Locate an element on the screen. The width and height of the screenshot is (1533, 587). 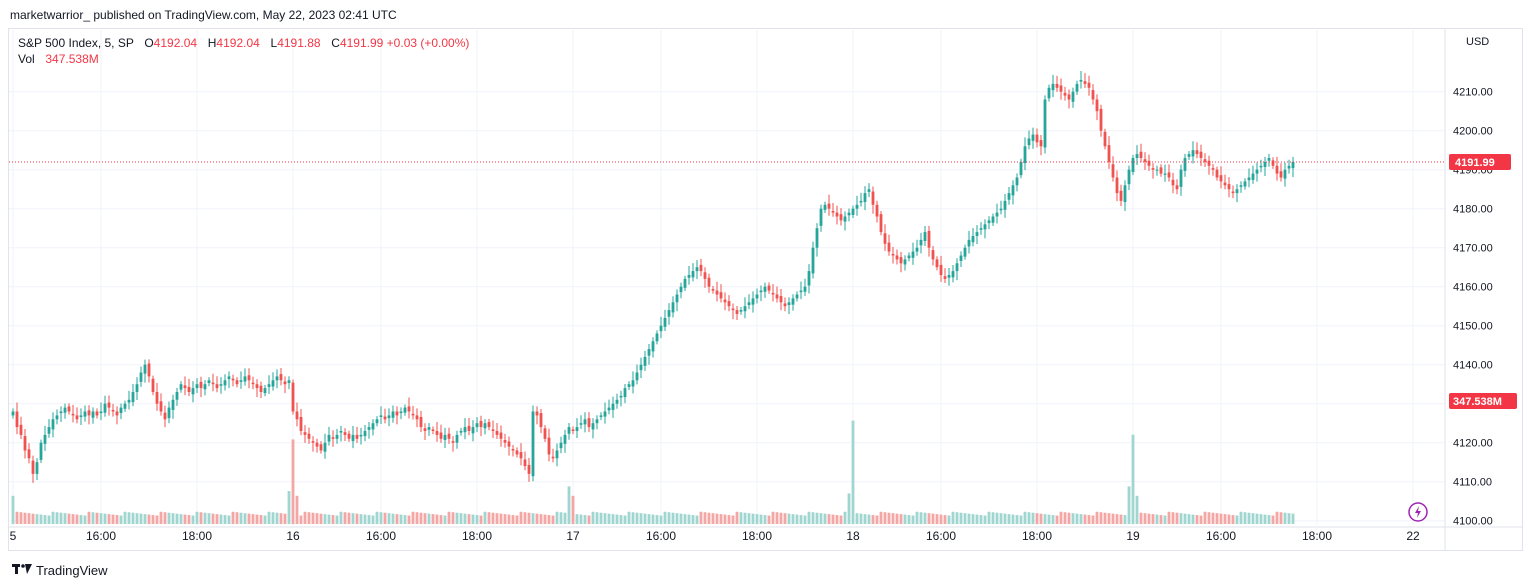
lightning-icon is located at coordinates (1418, 512).